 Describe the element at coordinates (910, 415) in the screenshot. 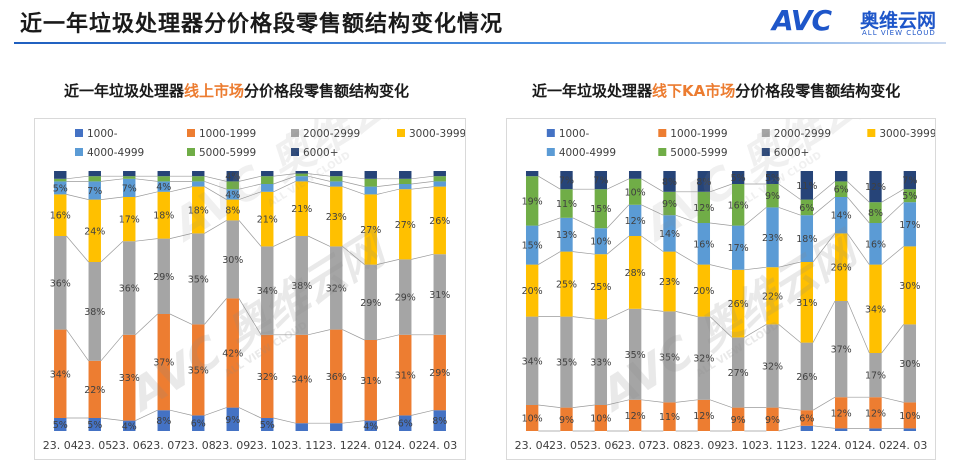

I see `bar-segment-24-03-1000-1999` at that location.